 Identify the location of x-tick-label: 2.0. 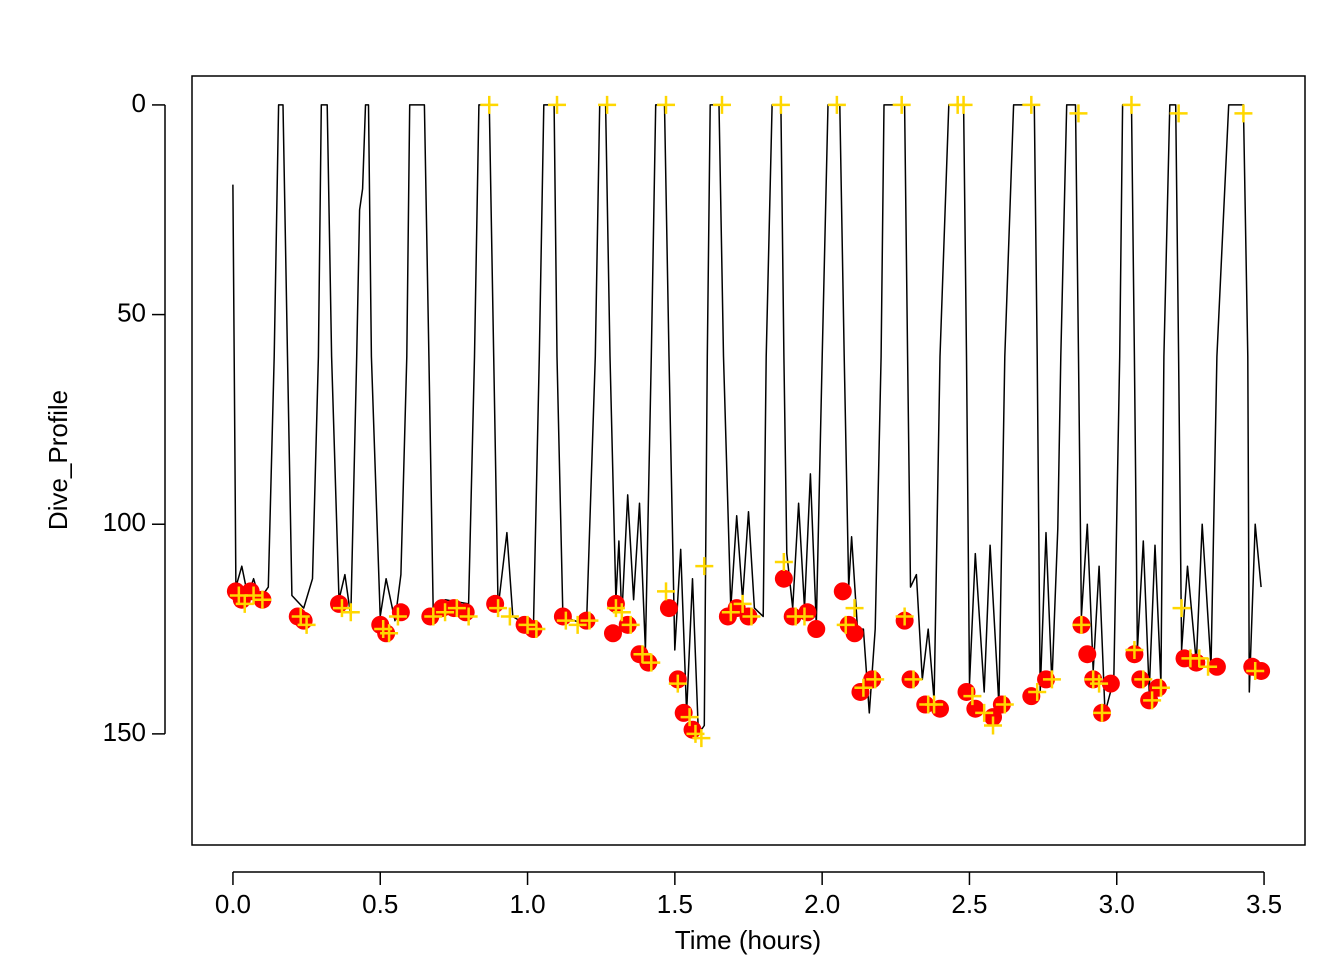
(822, 904).